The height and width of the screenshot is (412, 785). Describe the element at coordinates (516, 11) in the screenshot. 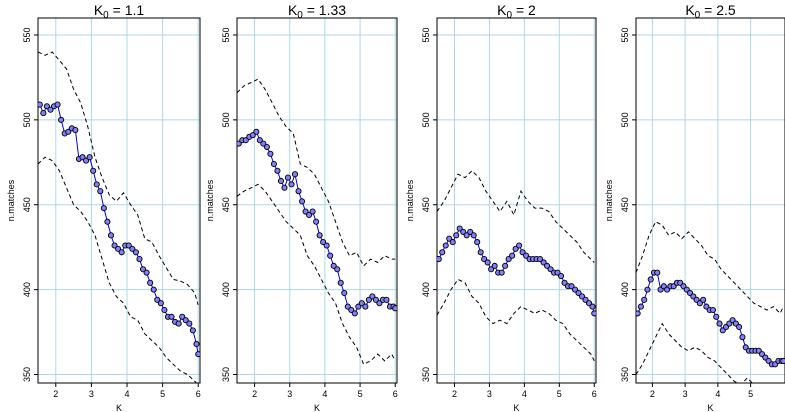

I see `chart-title: K0 = 2` at that location.